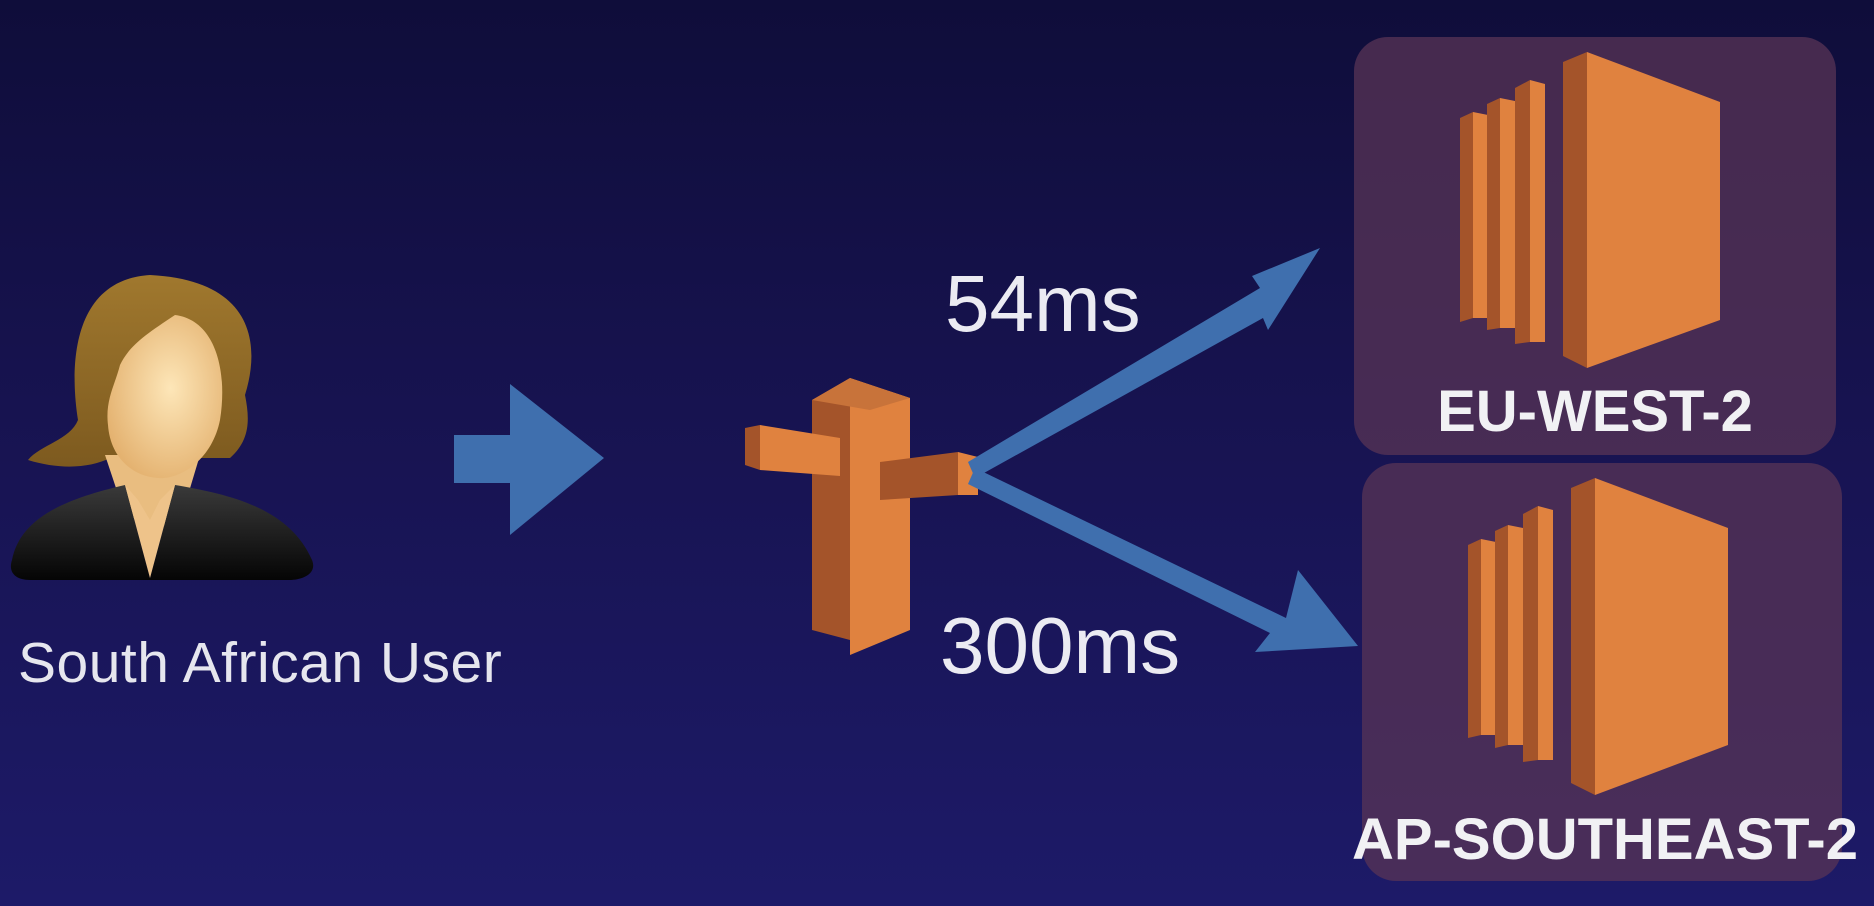  Describe the element at coordinates (1060, 645) in the screenshot. I see `latency-ap-label: 300ms` at that location.